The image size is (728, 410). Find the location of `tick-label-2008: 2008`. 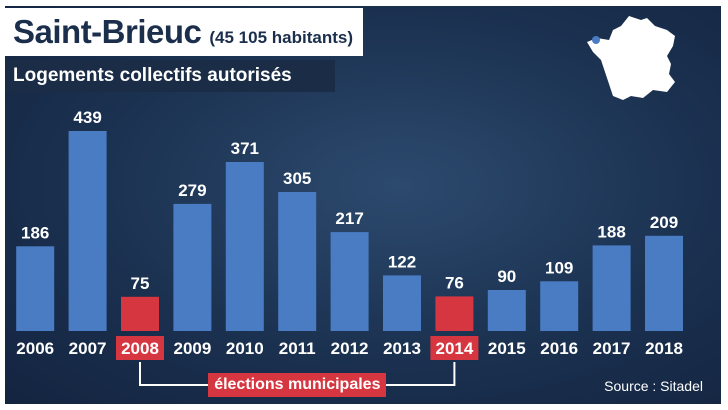

tick-label-2008: 2008 is located at coordinates (140, 348).